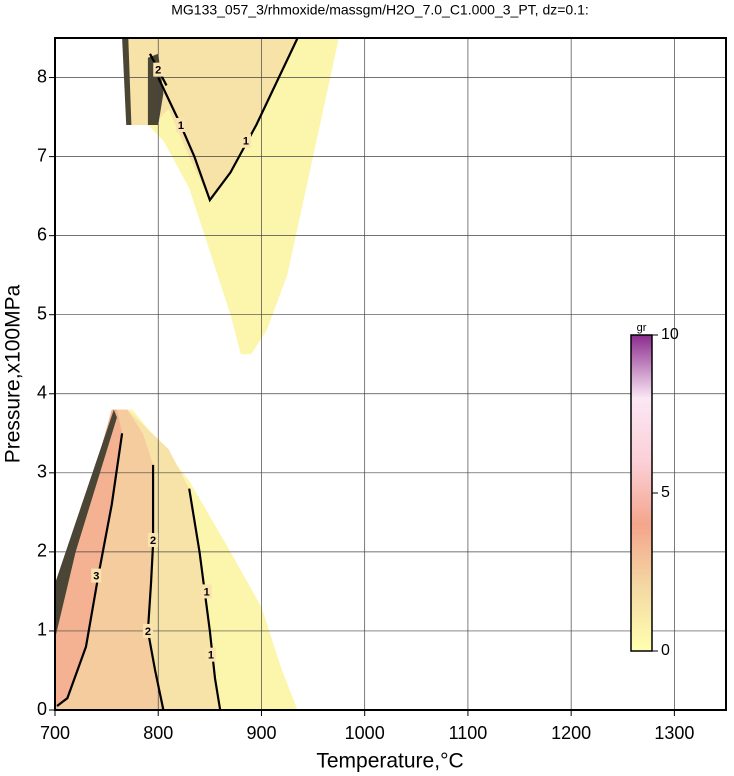 The height and width of the screenshot is (776, 734). What do you see at coordinates (665, 492) in the screenshot?
I see `colorbar-tick-label: 5` at bounding box center [665, 492].